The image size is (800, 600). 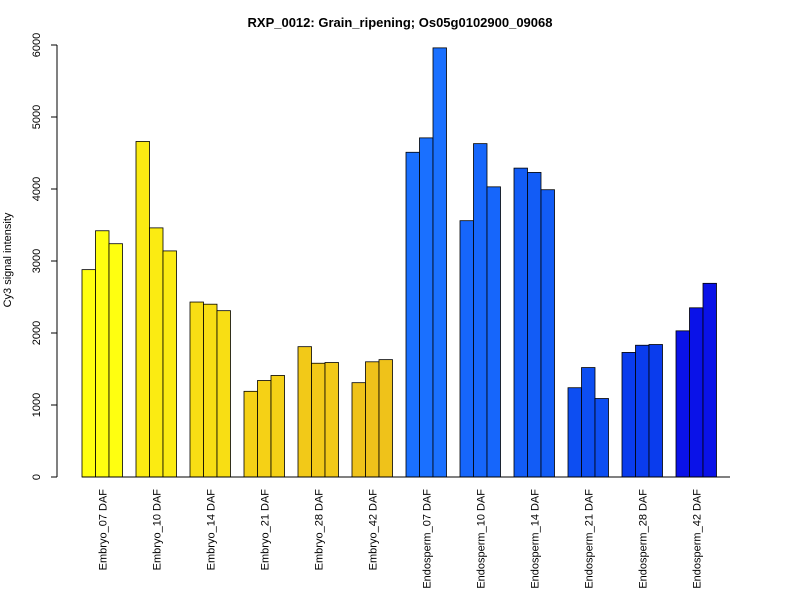 I want to click on x-tick-label: Embryo_21 DAF, so click(x=265, y=530).